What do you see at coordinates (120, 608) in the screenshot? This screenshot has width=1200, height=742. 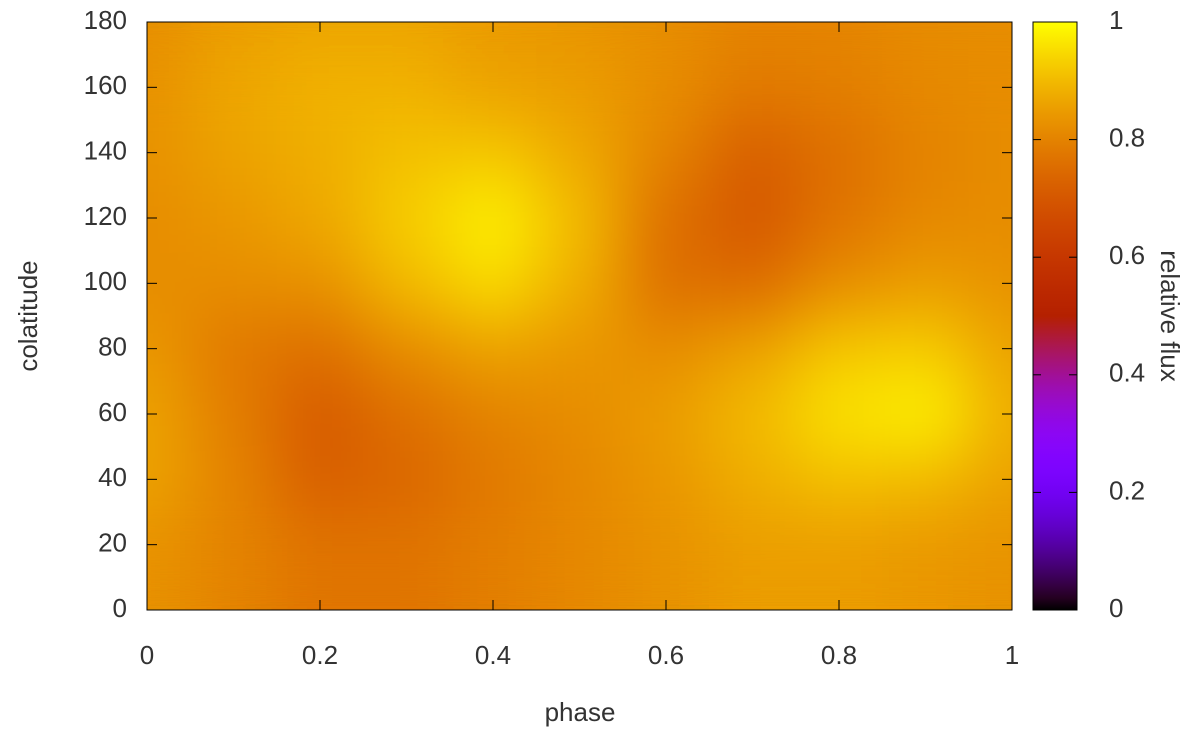 I see `y-tick-label: 0` at bounding box center [120, 608].